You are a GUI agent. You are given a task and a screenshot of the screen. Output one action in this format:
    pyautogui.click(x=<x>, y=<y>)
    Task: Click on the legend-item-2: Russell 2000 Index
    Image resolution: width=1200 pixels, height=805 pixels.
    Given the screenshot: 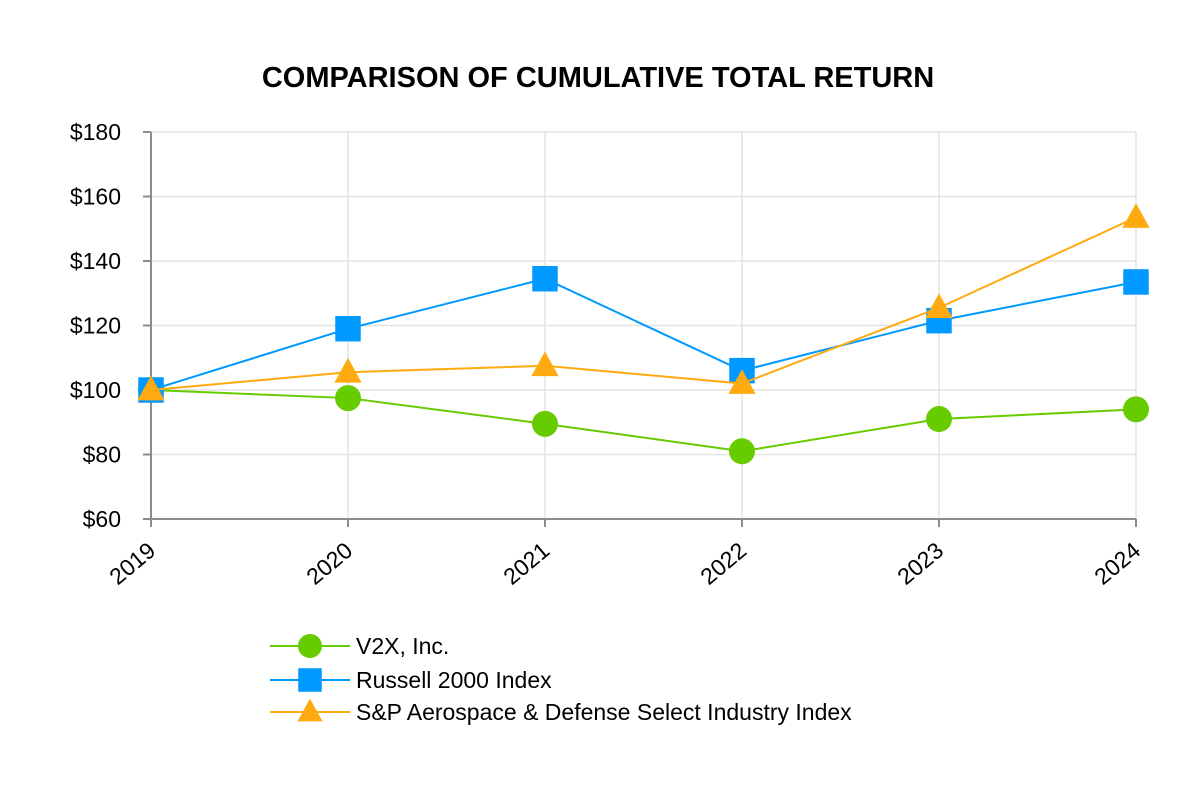 What is the action you would take?
    pyautogui.click(x=411, y=680)
    